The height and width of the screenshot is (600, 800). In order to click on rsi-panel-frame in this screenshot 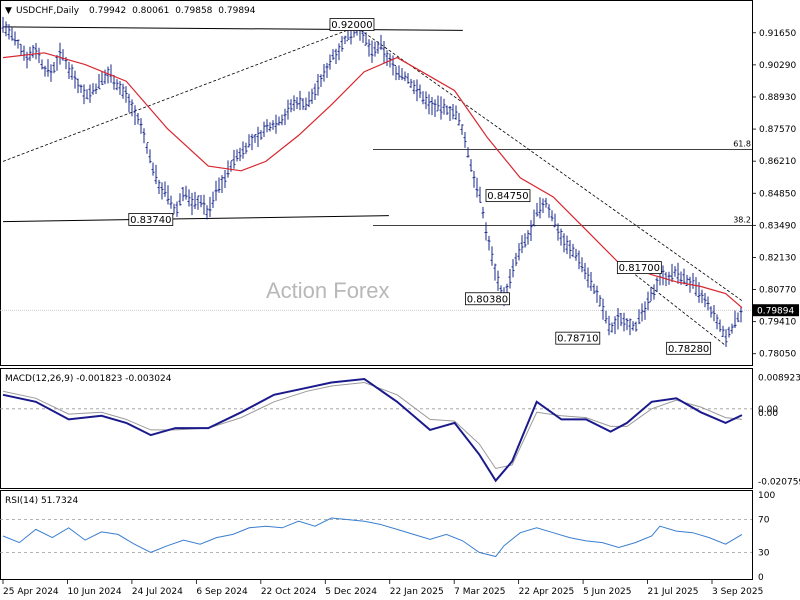, I will do `click(376, 535)`.